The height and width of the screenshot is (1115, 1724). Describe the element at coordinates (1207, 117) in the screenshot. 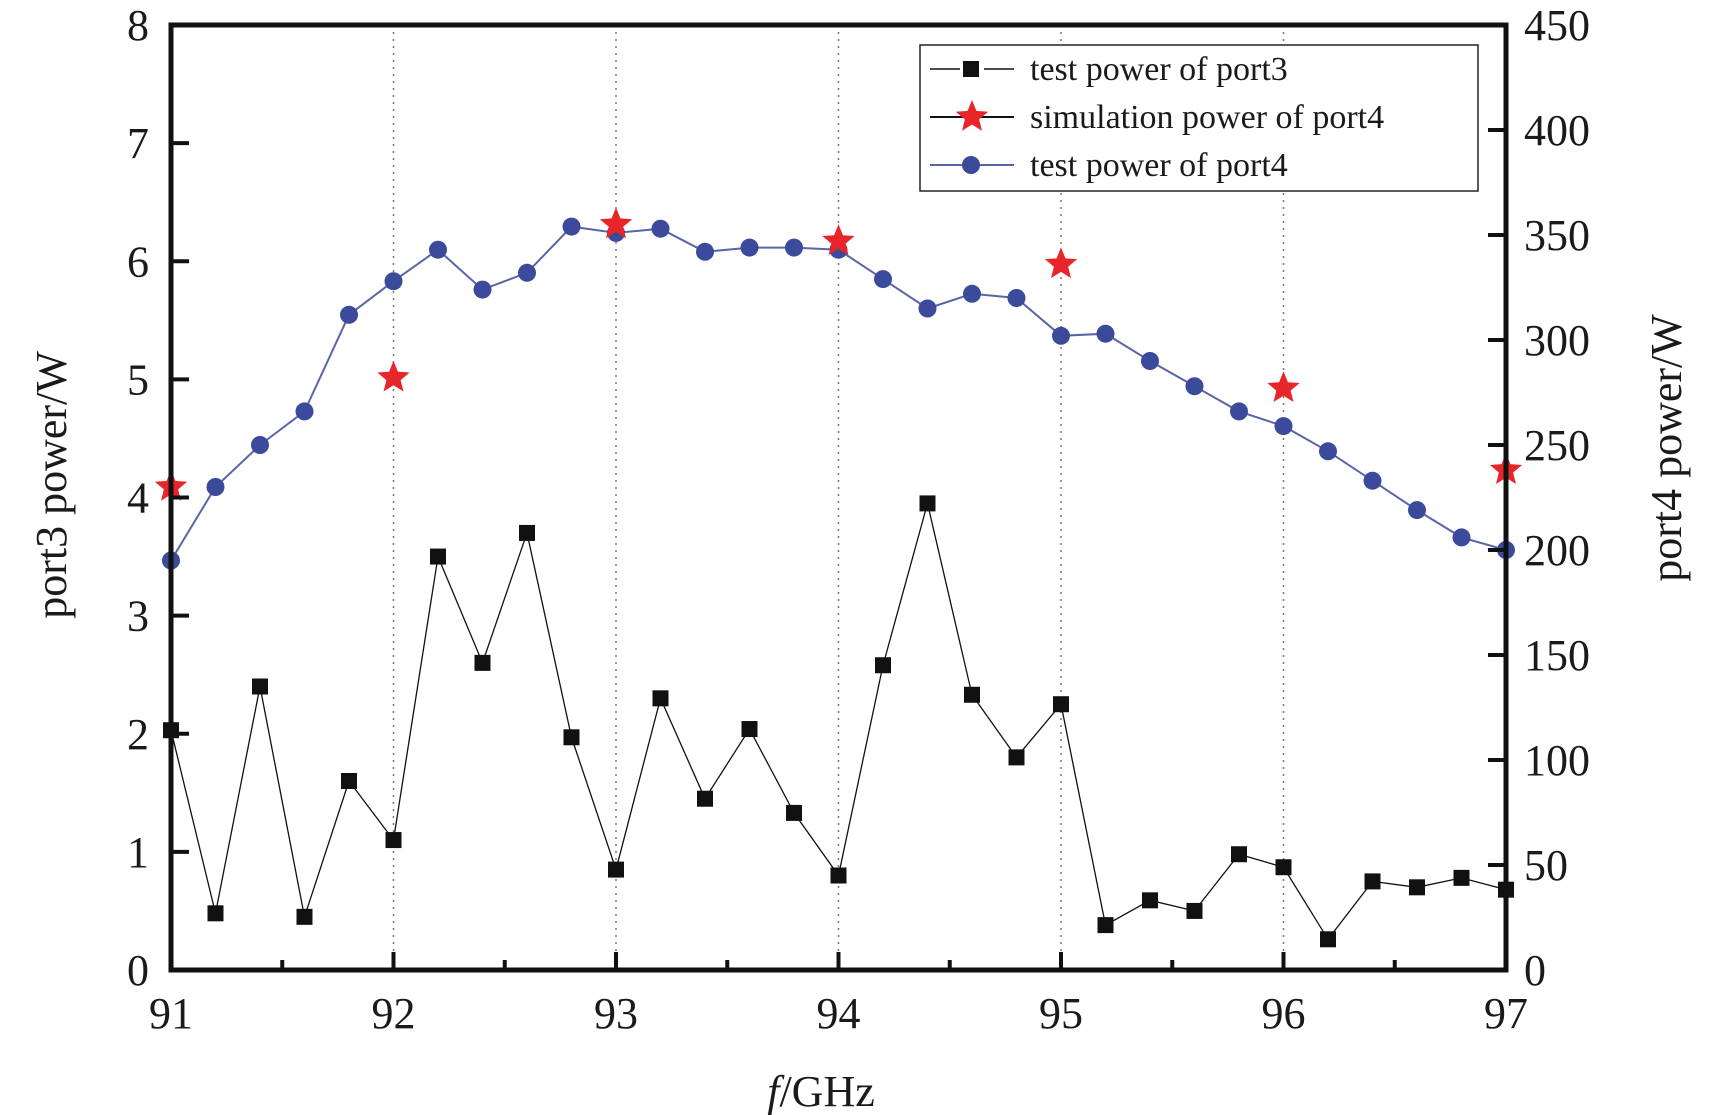

I see `legend-label-port4-sim: simulation power of port4` at that location.